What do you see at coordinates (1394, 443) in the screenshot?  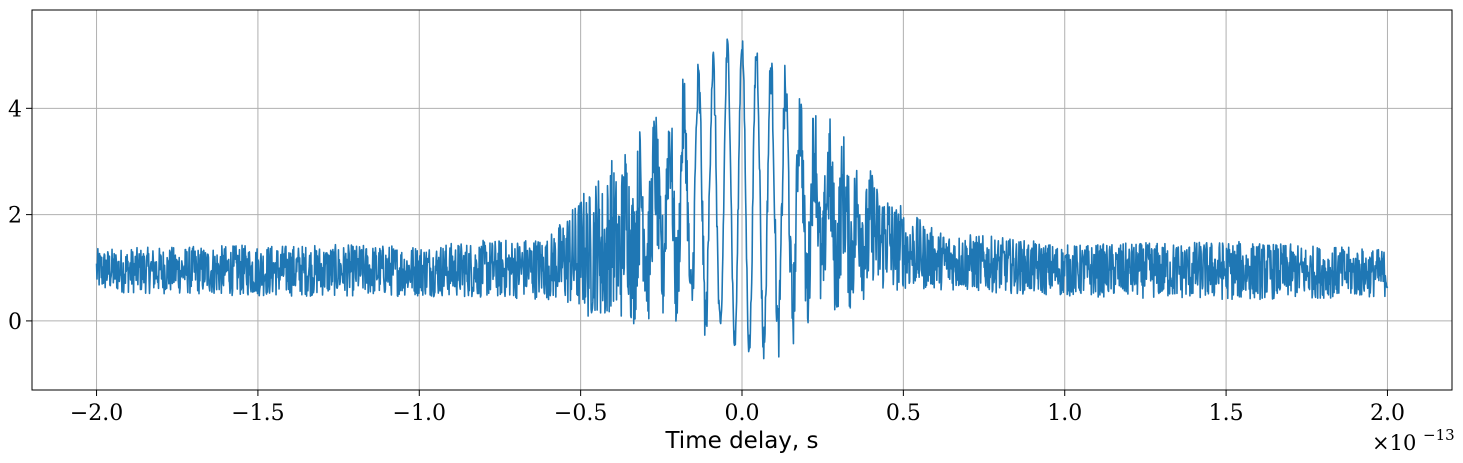 I see `x-scale-offset-prefix: ×10` at bounding box center [1394, 443].